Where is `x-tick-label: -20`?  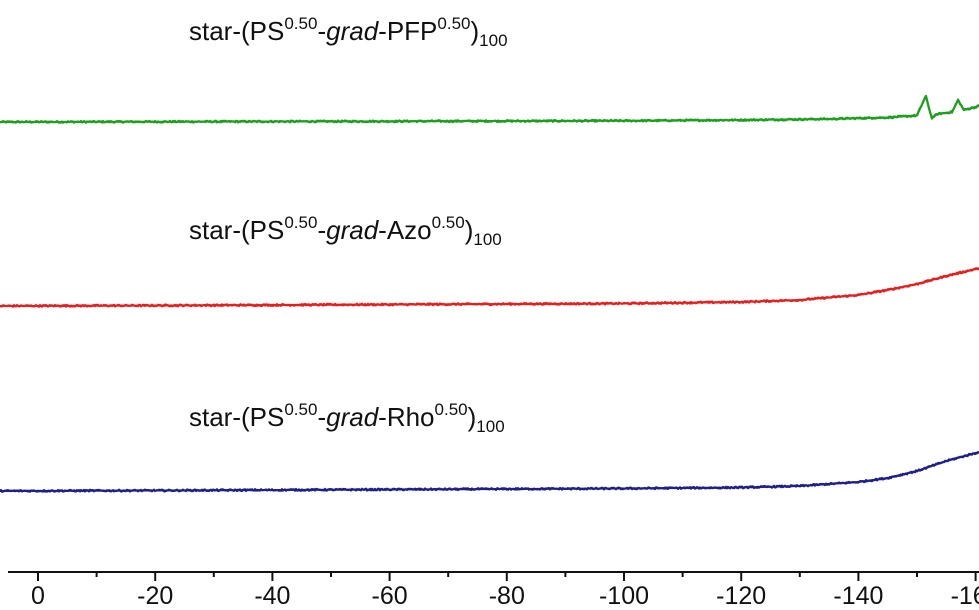
x-tick-label: -20 is located at coordinates (155, 596).